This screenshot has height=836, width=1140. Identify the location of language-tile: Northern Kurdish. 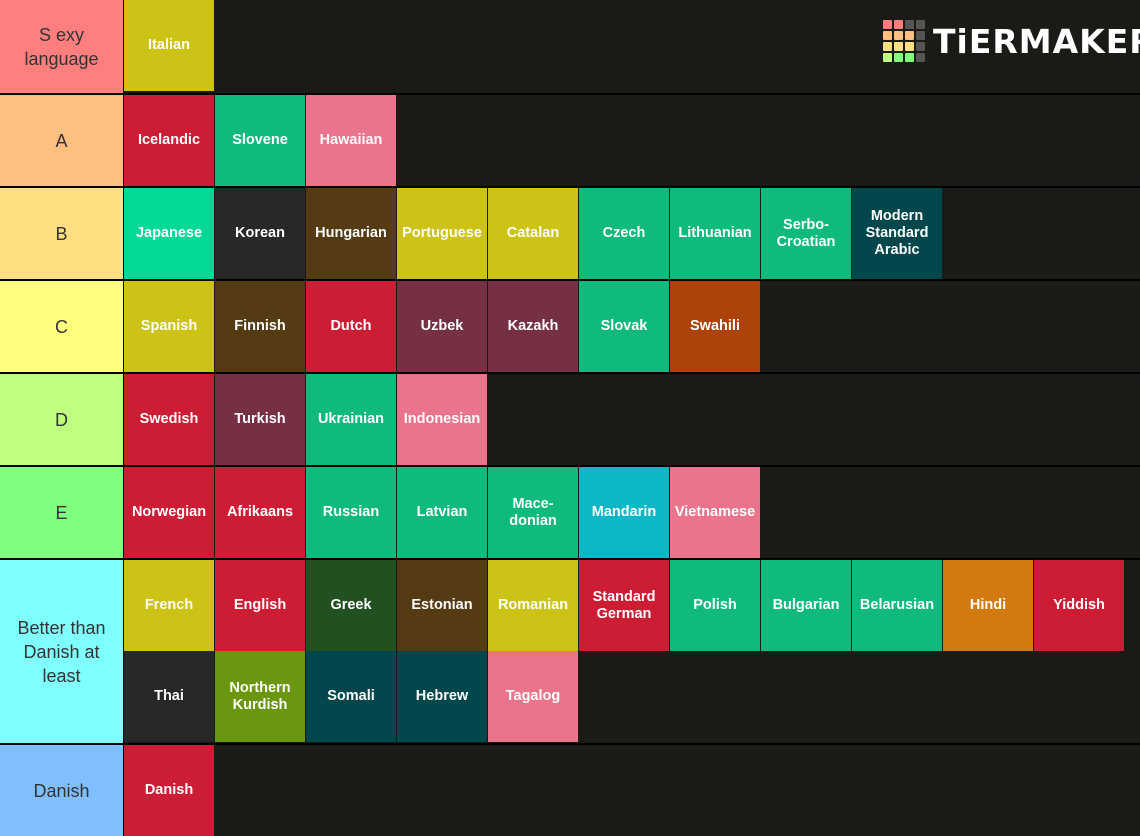
(260, 696).